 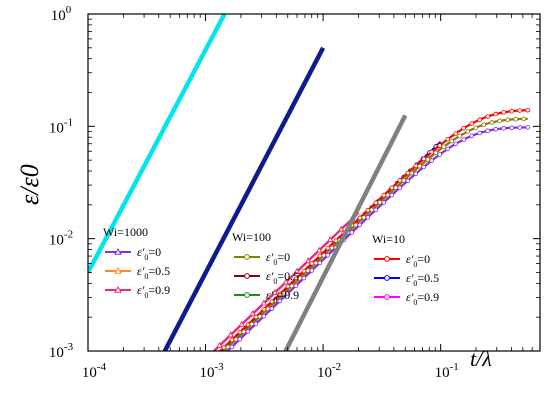 I want to click on legend-title: Wi=100, so click(x=251, y=237).